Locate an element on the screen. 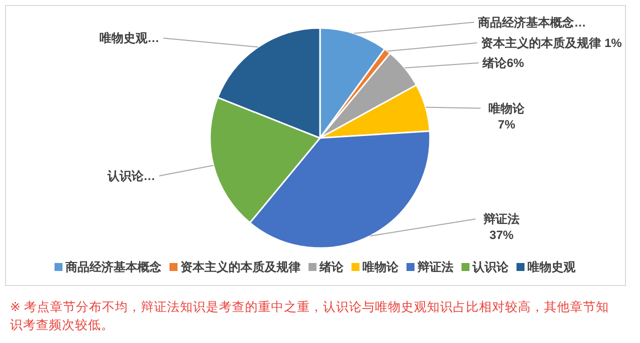 This screenshot has height=343, width=640. legend-label: 资本主义的本质及规律 is located at coordinates (240, 267).